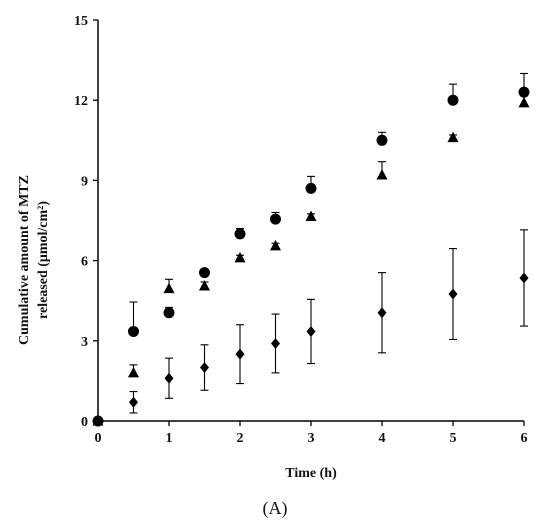  What do you see at coordinates (524, 438) in the screenshot?
I see `x-tick-label: 6` at bounding box center [524, 438].